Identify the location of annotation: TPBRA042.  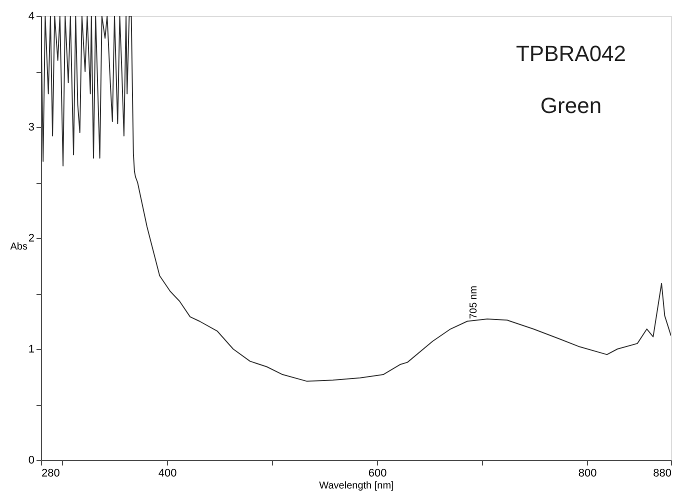
(571, 53).